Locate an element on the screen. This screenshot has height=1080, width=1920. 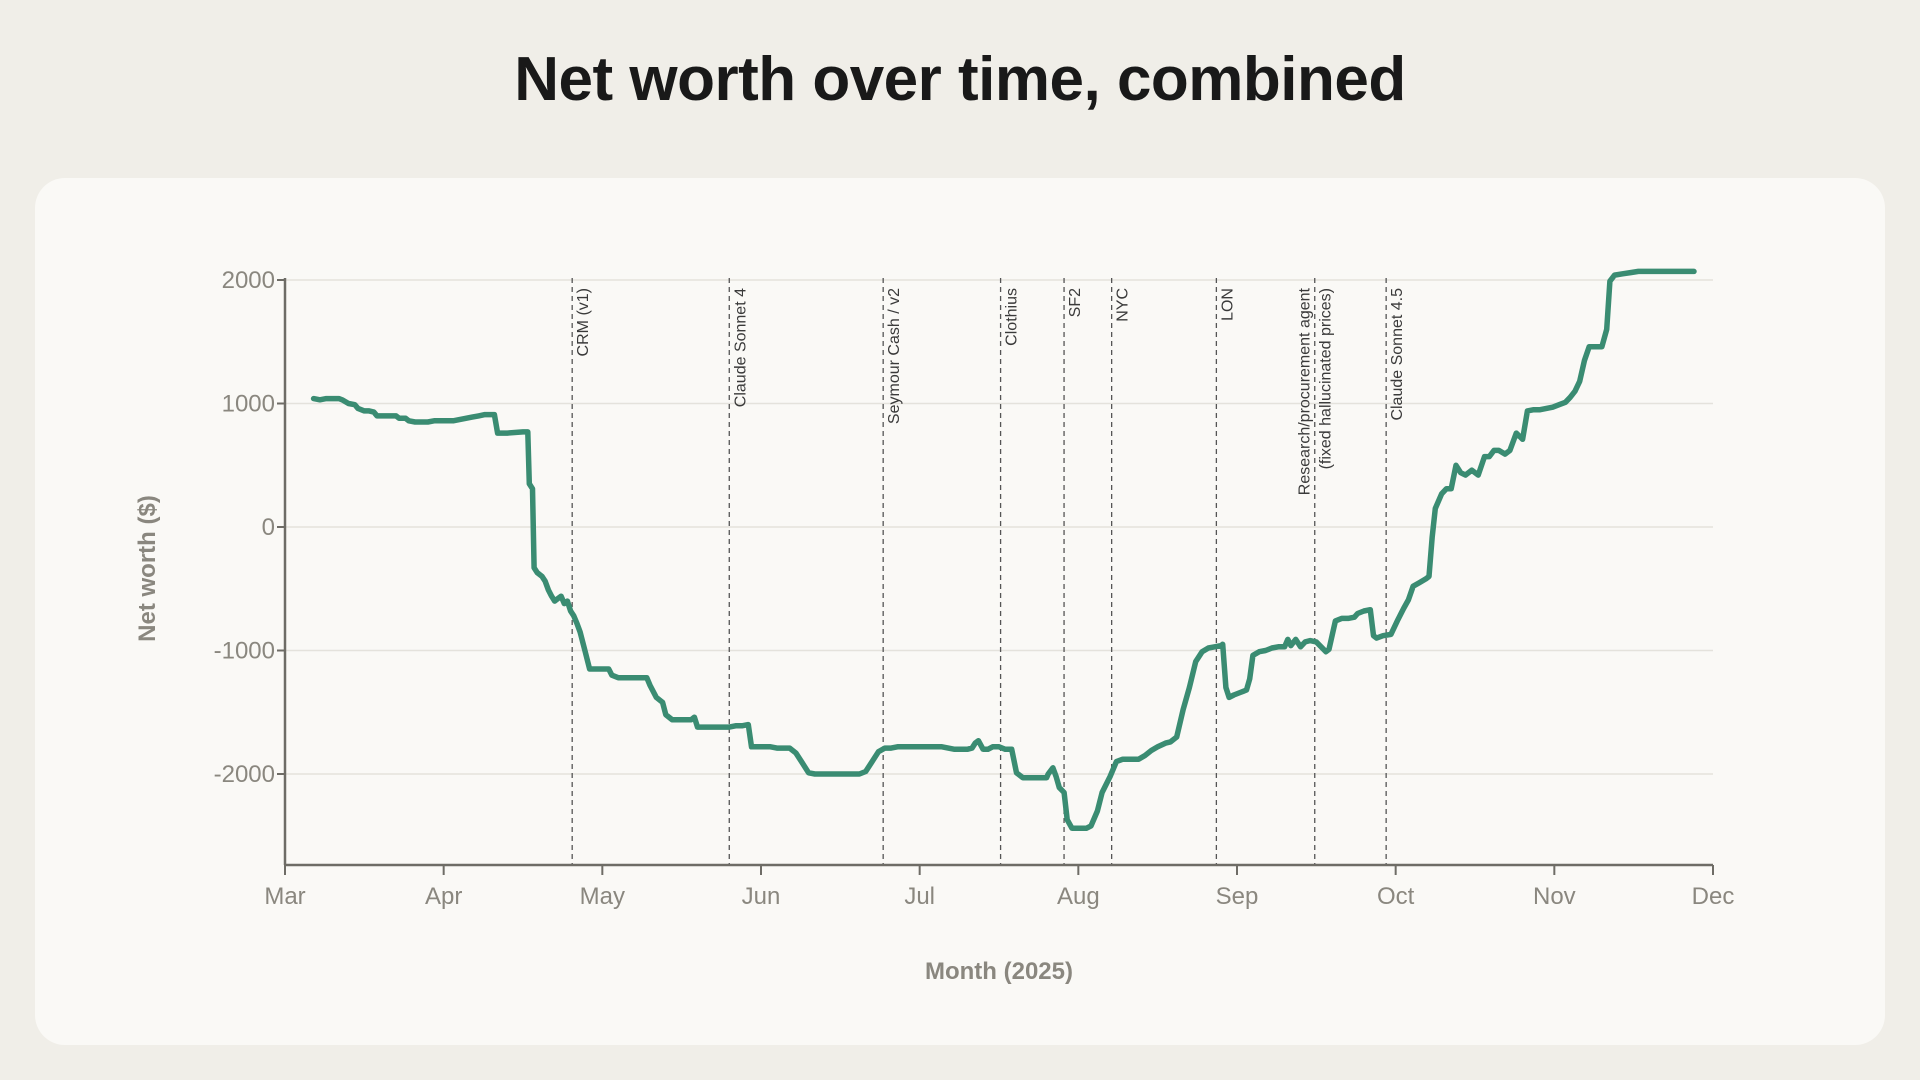
event-label: Seymour Cash / v2 is located at coordinates (894, 356).